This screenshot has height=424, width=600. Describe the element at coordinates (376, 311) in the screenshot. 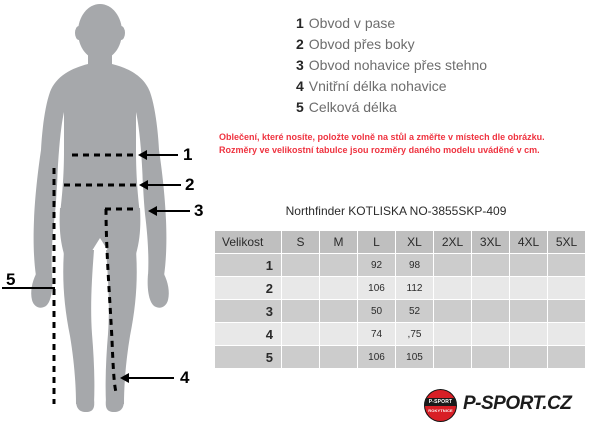

I see `table-cell: 50` at that location.